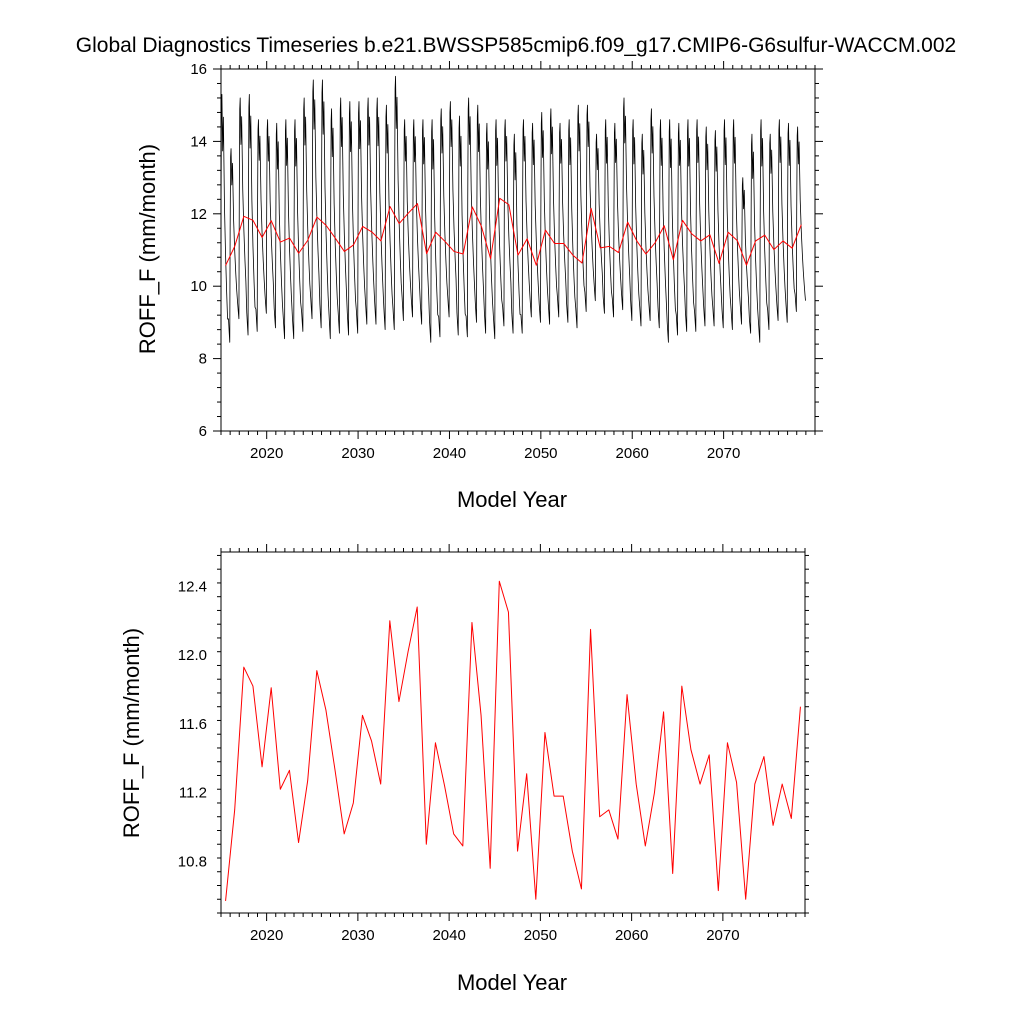  Describe the element at coordinates (192, 655) in the screenshot. I see `bottom-panel-y-tick-label: 12.0` at that location.